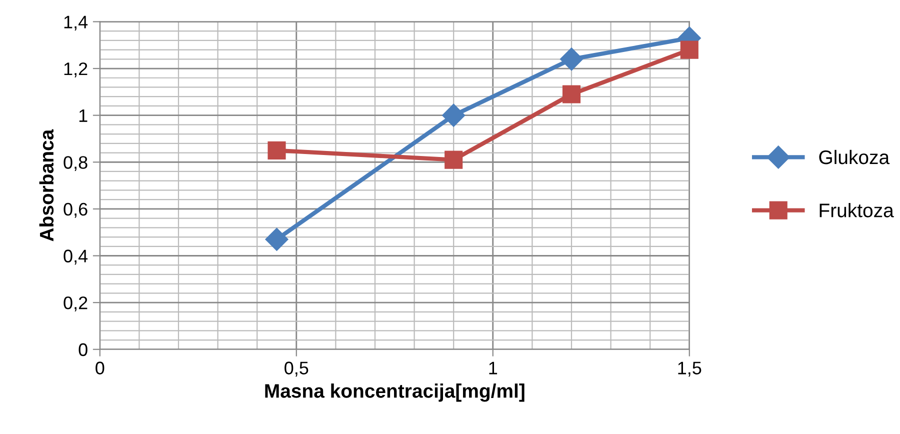 This screenshot has width=900, height=434. What do you see at coordinates (76, 210) in the screenshot?
I see `y-tick-label: 0,6` at bounding box center [76, 210].